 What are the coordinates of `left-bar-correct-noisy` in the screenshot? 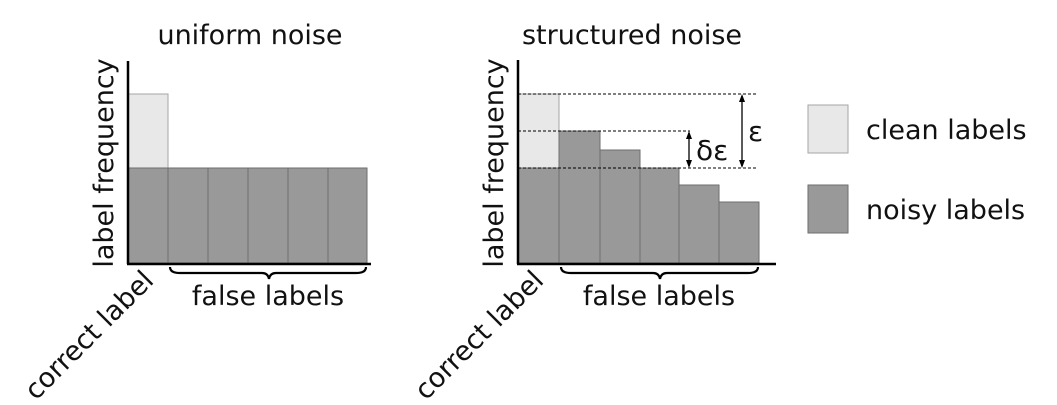 It's located at (148, 215).